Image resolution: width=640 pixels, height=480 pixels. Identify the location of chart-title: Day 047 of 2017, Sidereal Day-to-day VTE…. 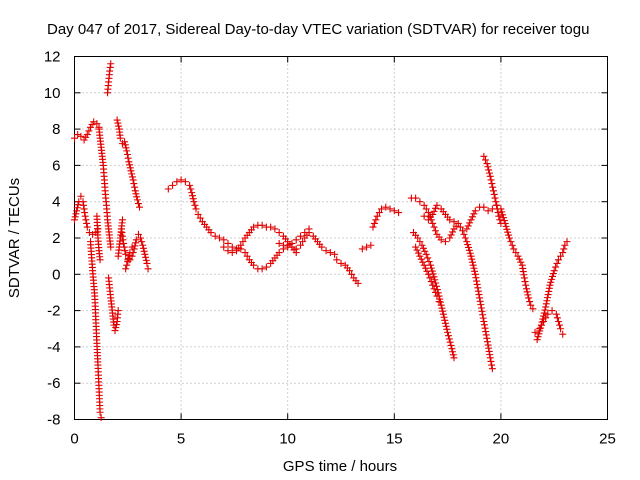
(318, 29).